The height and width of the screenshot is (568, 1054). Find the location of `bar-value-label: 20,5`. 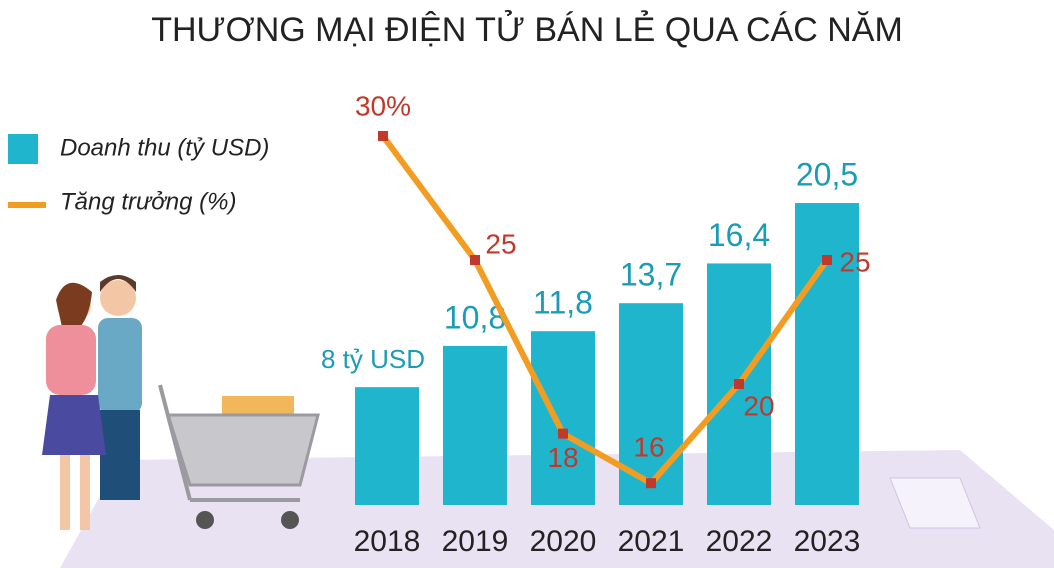

bar-value-label: 20,5 is located at coordinates (827, 174).